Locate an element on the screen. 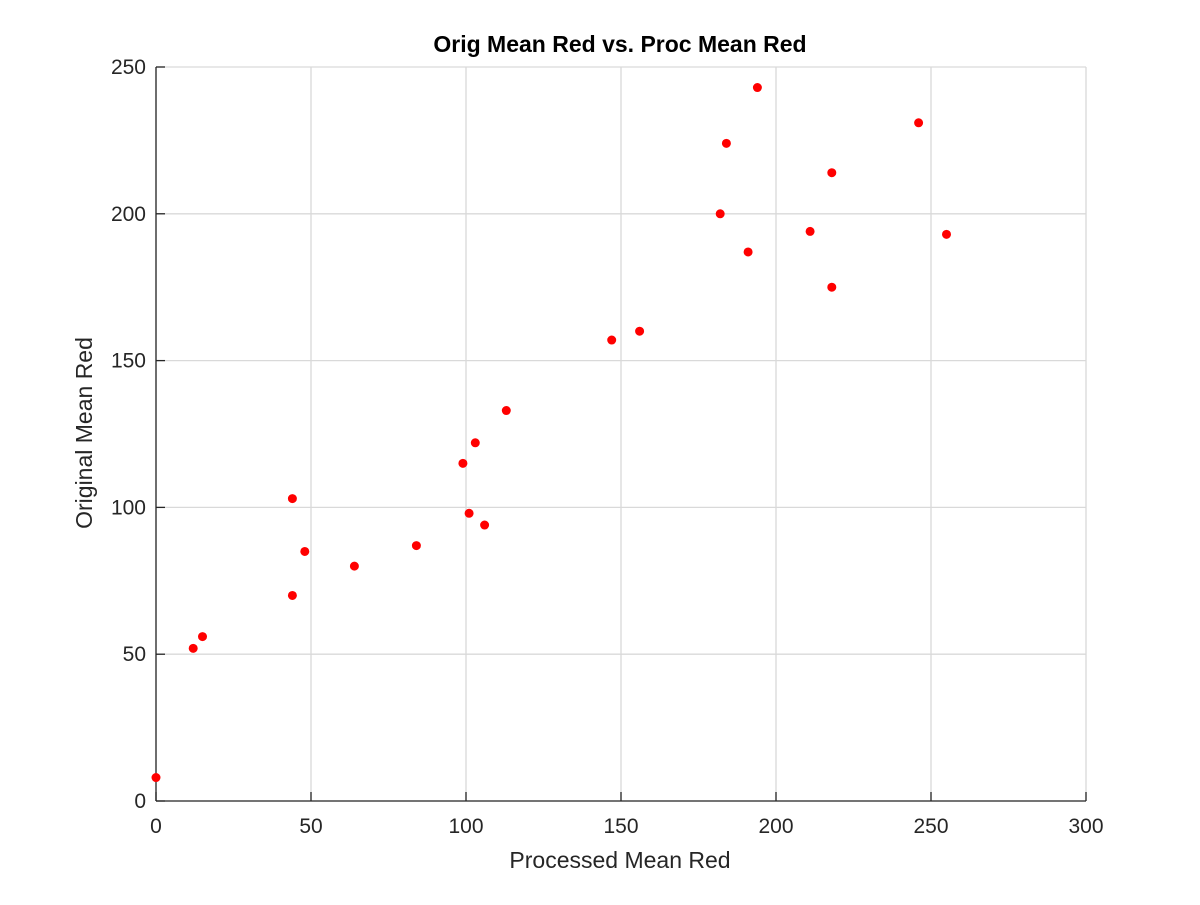  chart-title: Orig Mean Red vs. Proc Mean Red is located at coordinates (619, 44).